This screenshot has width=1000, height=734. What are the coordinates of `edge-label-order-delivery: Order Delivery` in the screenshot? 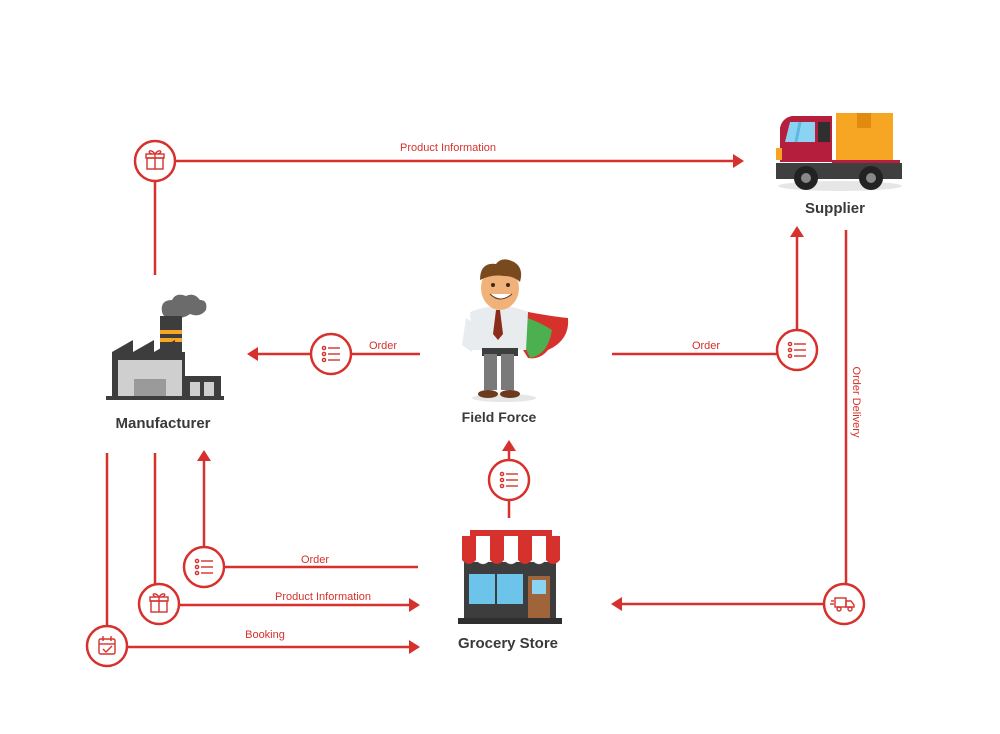 It's located at (856, 402).